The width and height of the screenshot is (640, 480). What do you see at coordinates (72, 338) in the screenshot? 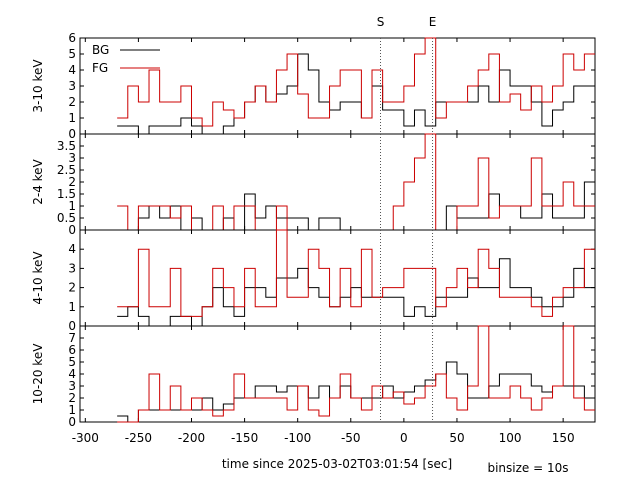
I see `y-tick-label: 7` at bounding box center [72, 338].